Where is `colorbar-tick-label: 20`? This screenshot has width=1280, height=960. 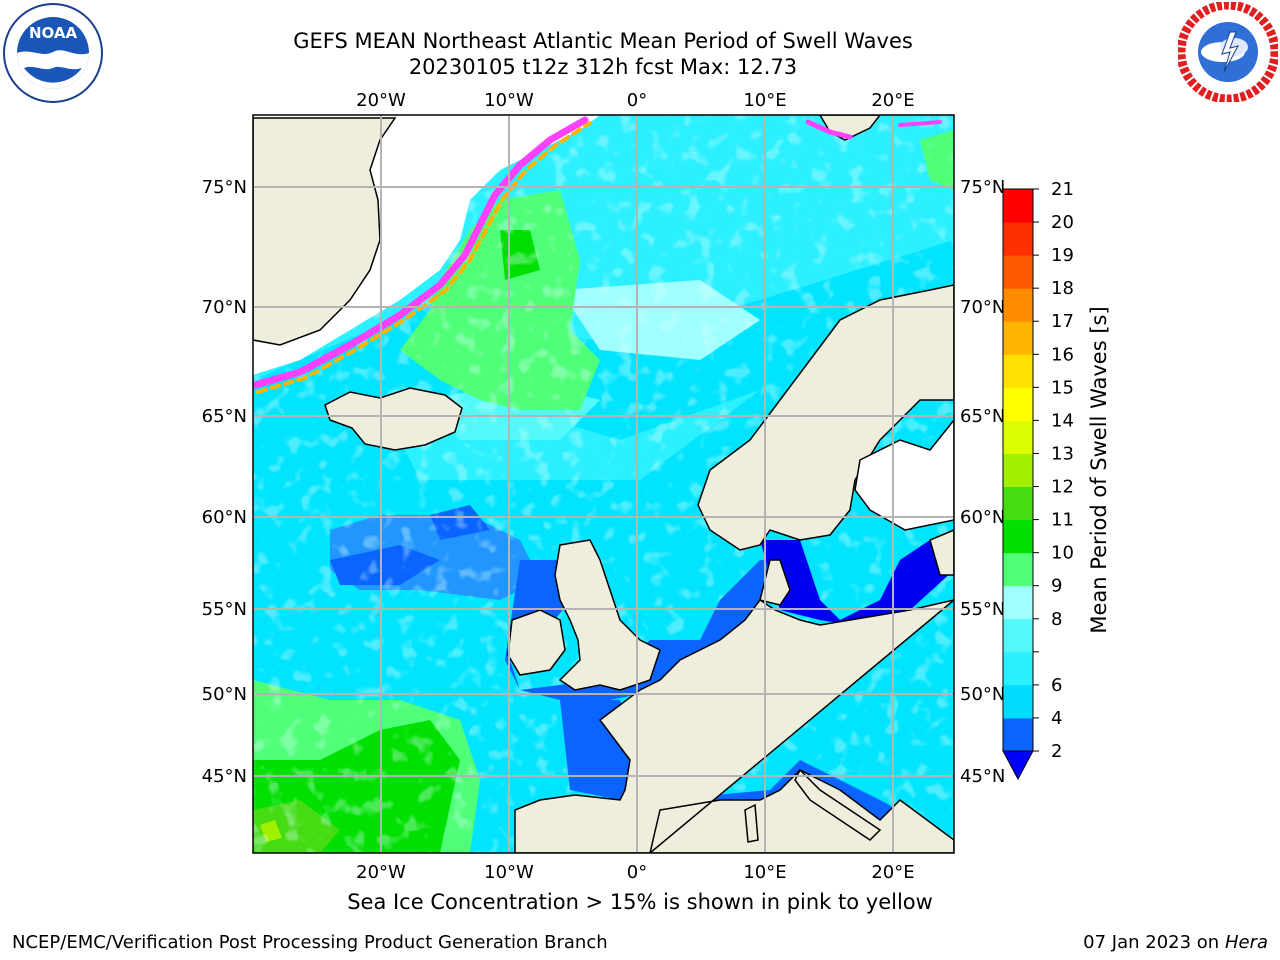
colorbar-tick-label: 20 is located at coordinates (1062, 222).